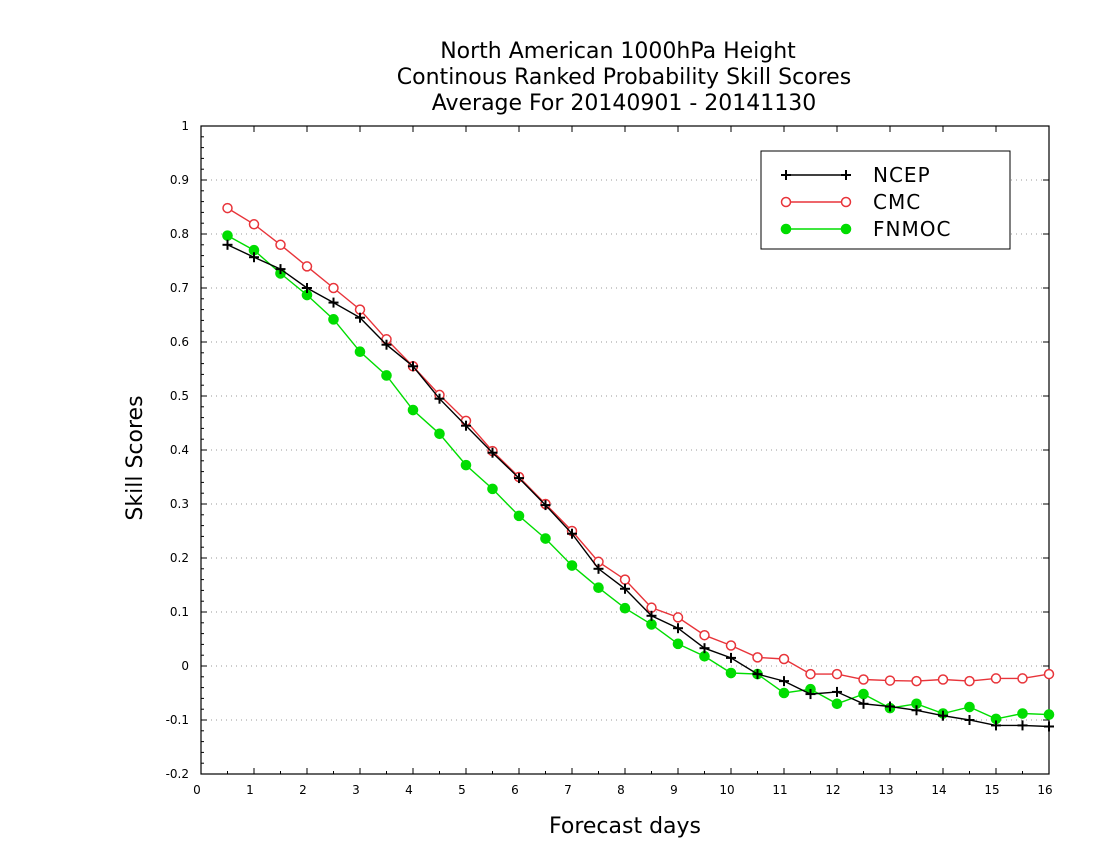 This screenshot has width=1100, height=850. What do you see at coordinates (865, 229) in the screenshot?
I see `legend-item-fnmoc: FNMOC` at bounding box center [865, 229].